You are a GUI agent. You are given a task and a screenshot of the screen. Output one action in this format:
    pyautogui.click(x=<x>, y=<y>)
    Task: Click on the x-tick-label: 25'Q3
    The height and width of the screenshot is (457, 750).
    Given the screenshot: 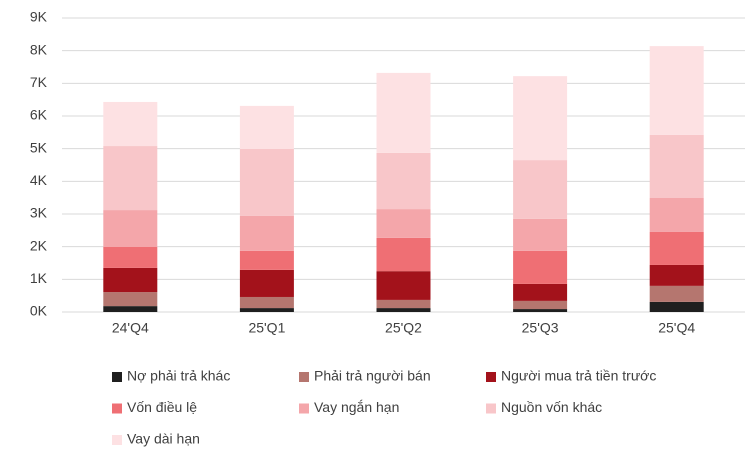 What is the action you would take?
    pyautogui.click(x=540, y=328)
    